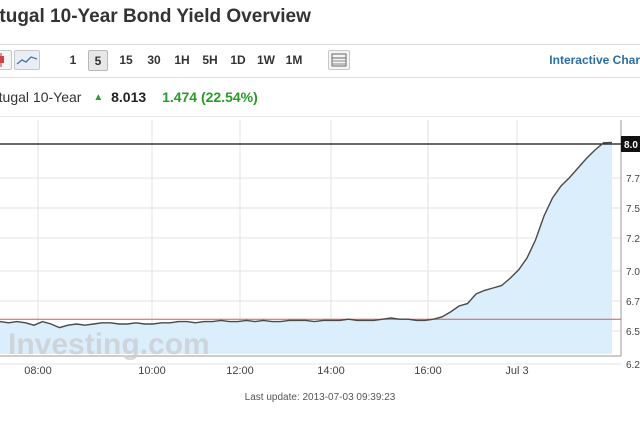 The width and height of the screenshot is (640, 425). What do you see at coordinates (633, 302) in the screenshot?
I see `y-tick-label: 6.7` at bounding box center [633, 302].